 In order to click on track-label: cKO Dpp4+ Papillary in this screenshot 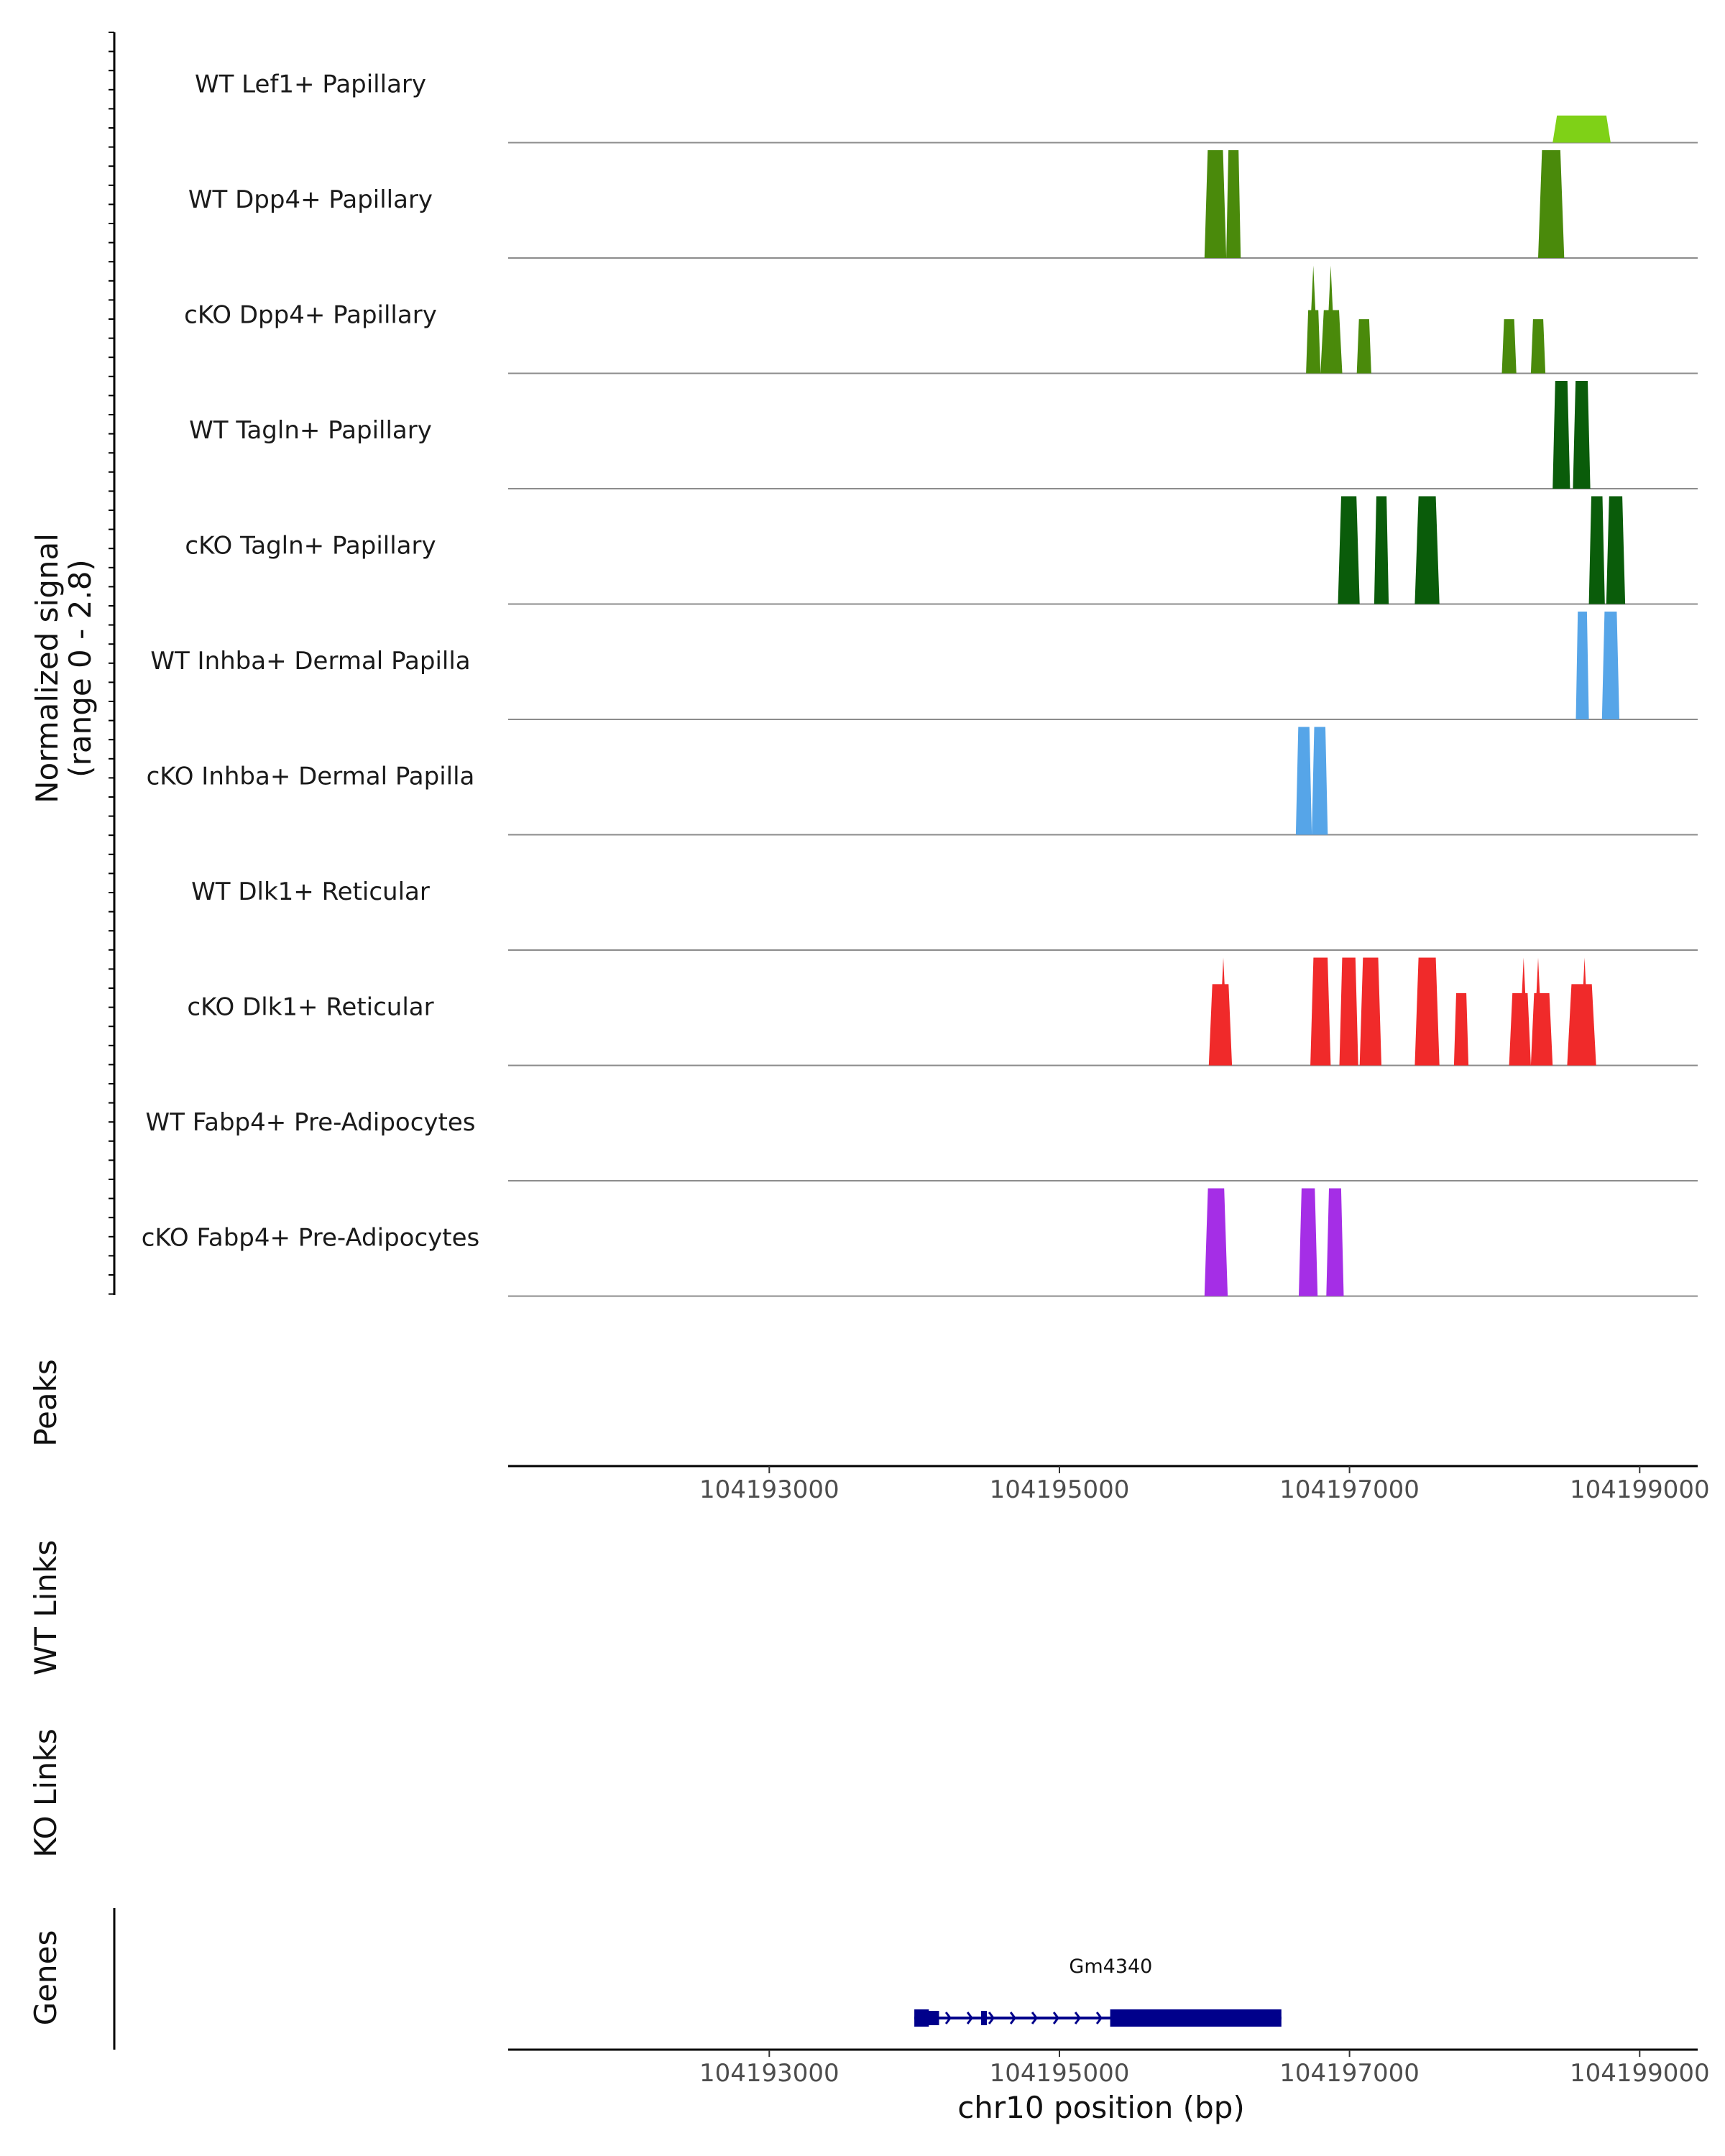, I will do `click(310, 316)`.